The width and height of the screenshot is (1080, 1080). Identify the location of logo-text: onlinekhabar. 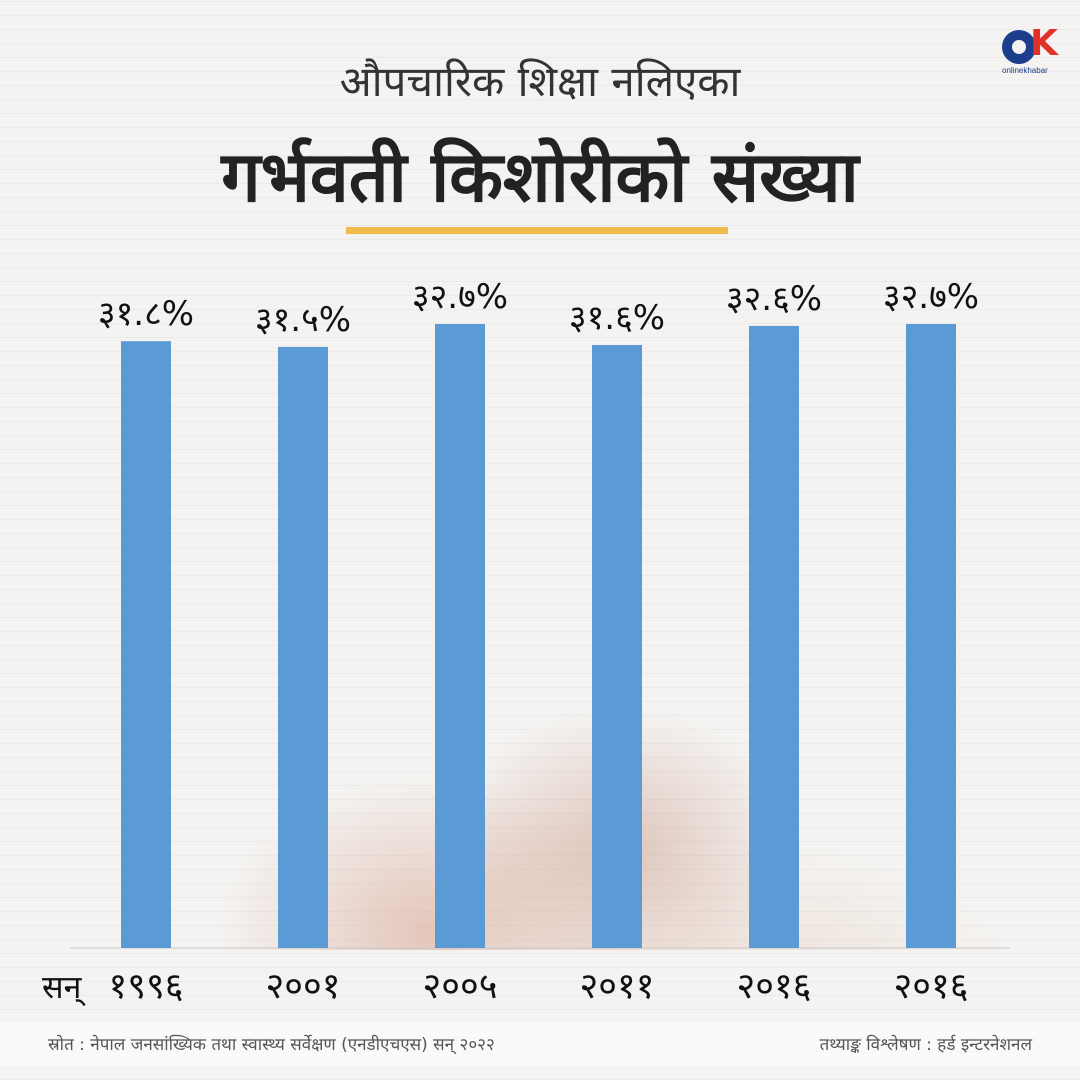
(1025, 70).